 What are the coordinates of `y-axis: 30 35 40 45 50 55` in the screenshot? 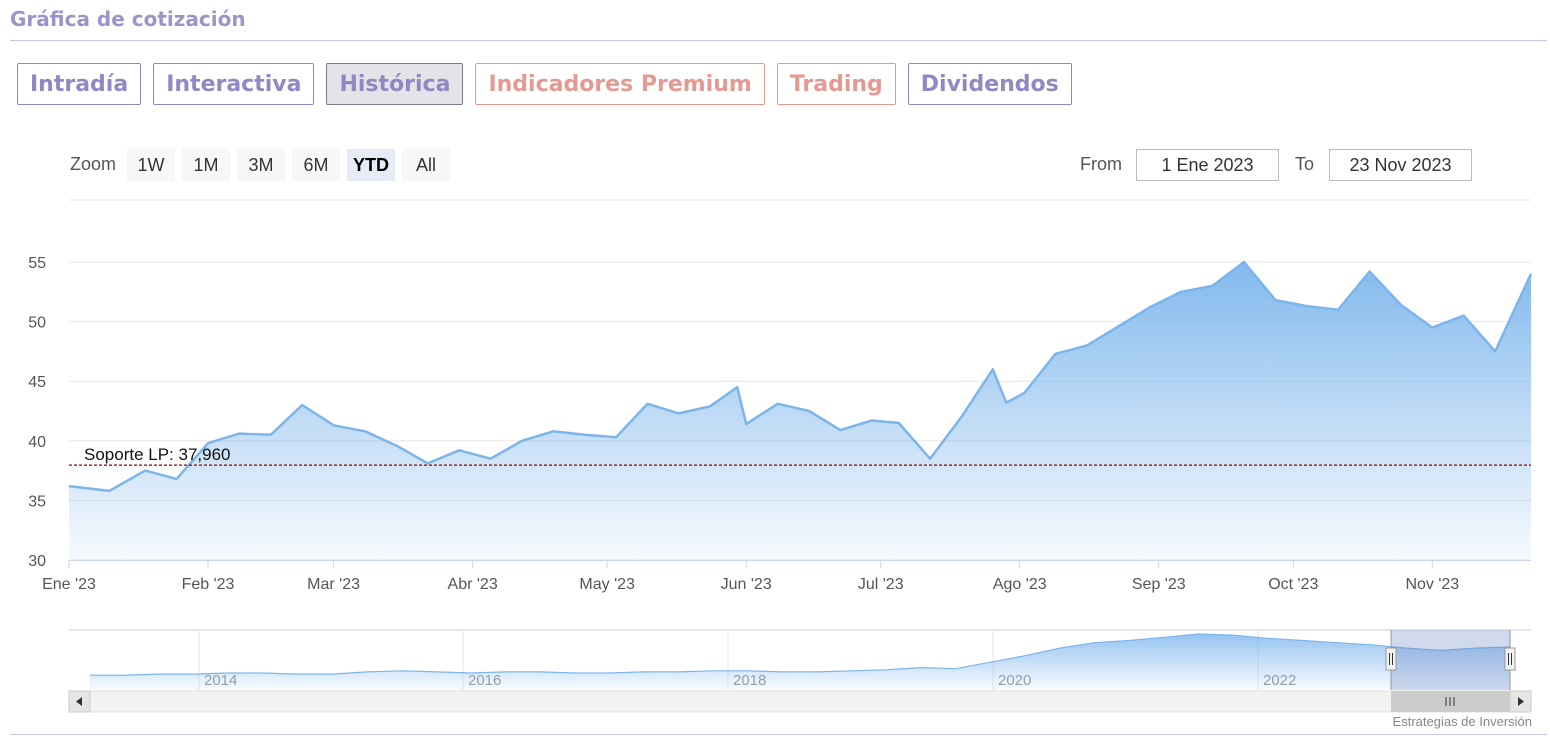 It's located at (37, 412).